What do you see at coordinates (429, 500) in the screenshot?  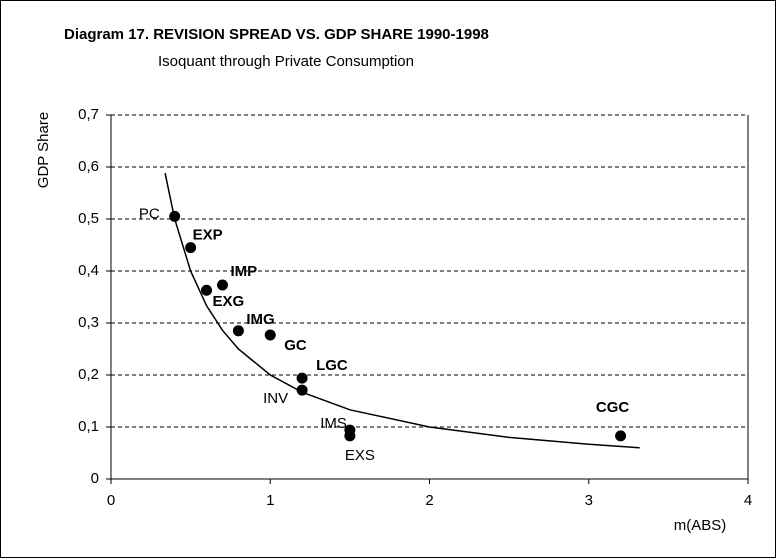 I see `x-tick-label: 2` at bounding box center [429, 500].